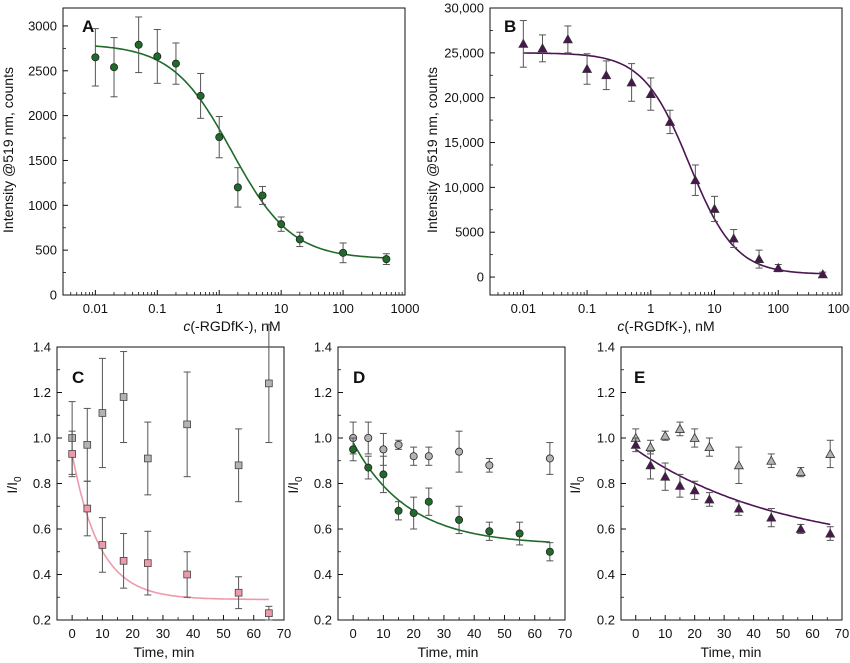 The image size is (850, 663). What do you see at coordinates (164, 652) in the screenshot?
I see `panel-c-xlabel: Time, min` at bounding box center [164, 652].